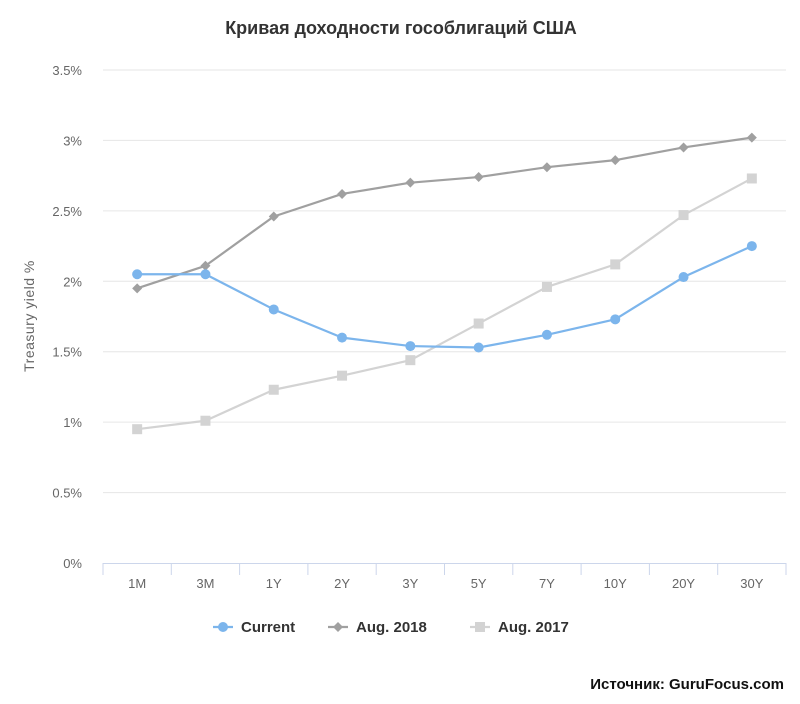 This screenshot has width=800, height=704. What do you see at coordinates (444, 577) in the screenshot?
I see `x-axis: 1M 3M 1Y 2Y 3Y 5Y 7Y 10Y 20Y 30Y` at bounding box center [444, 577].